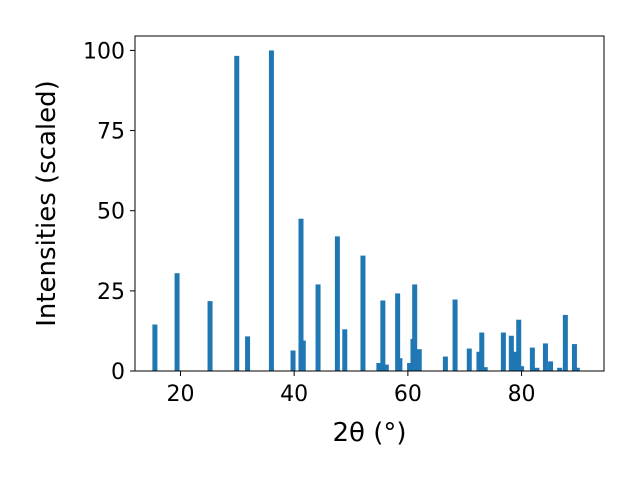  I want to click on x-tick-label: 80, so click(522, 394).